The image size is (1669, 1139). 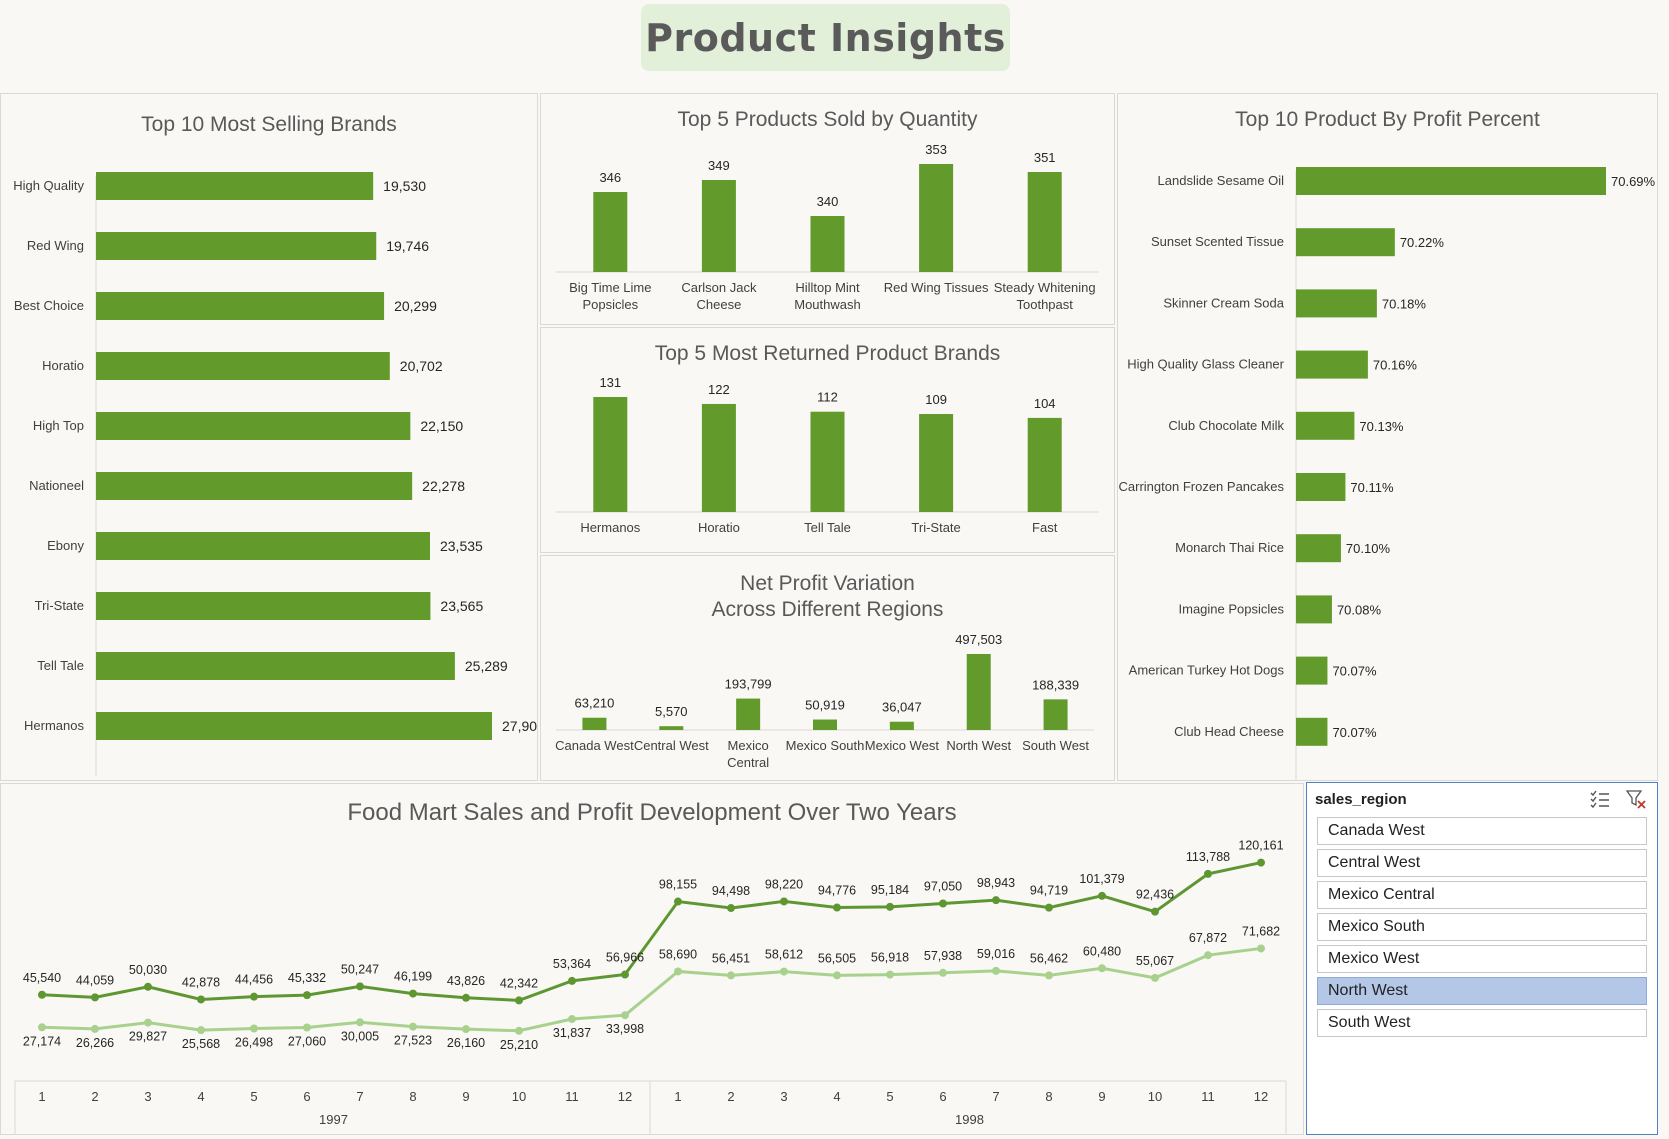 I want to click on region-profit-title-2: Across Different Regions, so click(x=827, y=609).